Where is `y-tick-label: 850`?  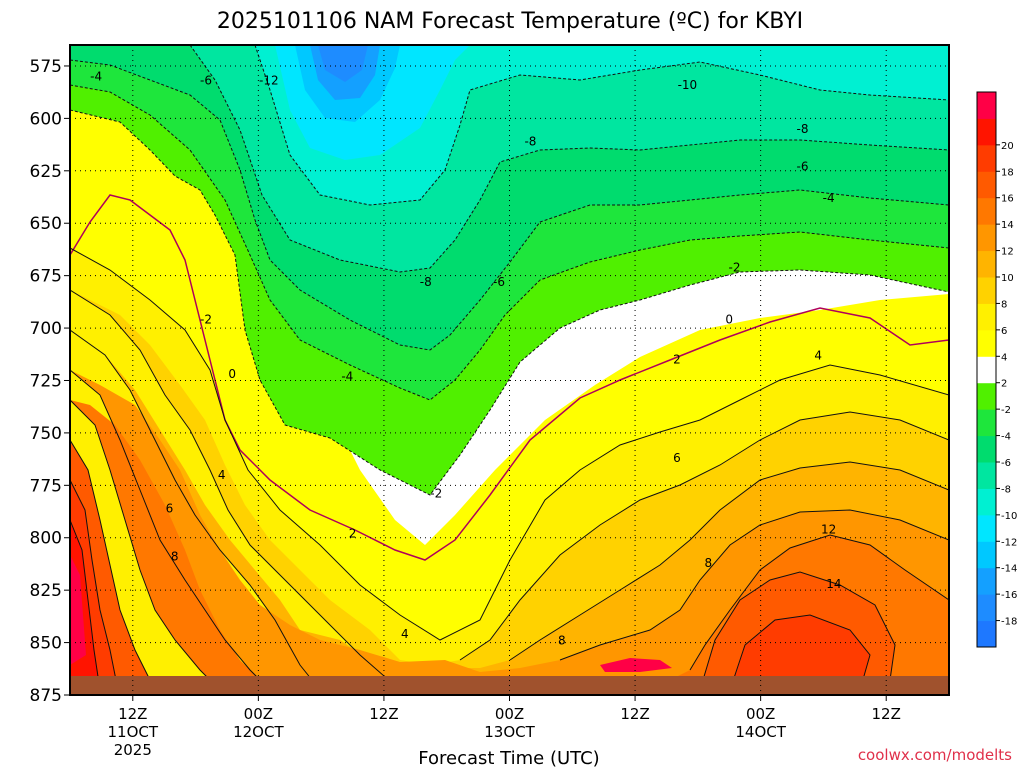
y-tick-label: 850 is located at coordinates (46, 644).